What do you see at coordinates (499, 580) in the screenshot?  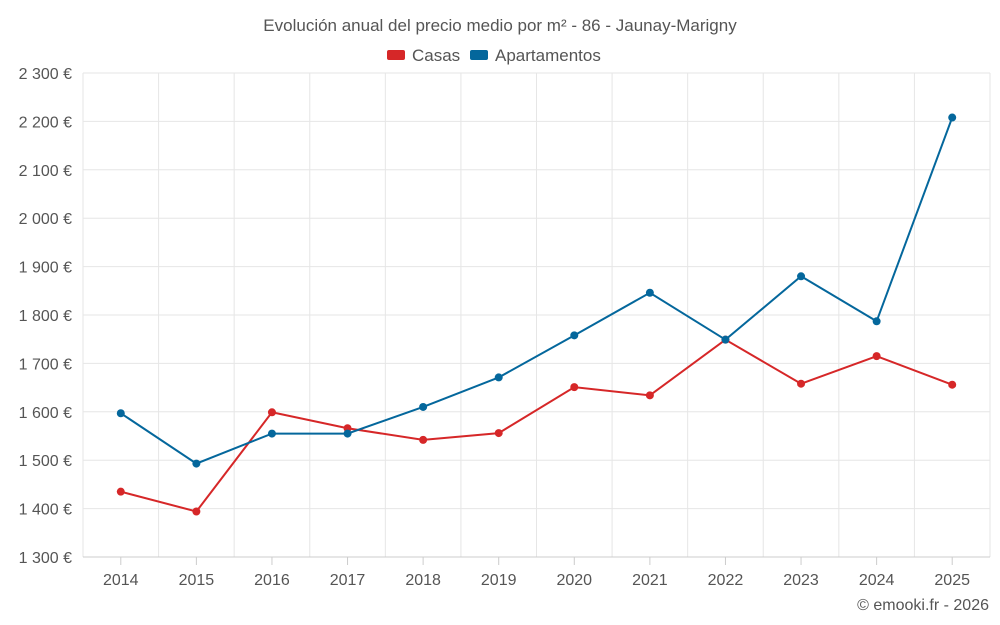 I see `x-tick-label: 2019` at bounding box center [499, 580].